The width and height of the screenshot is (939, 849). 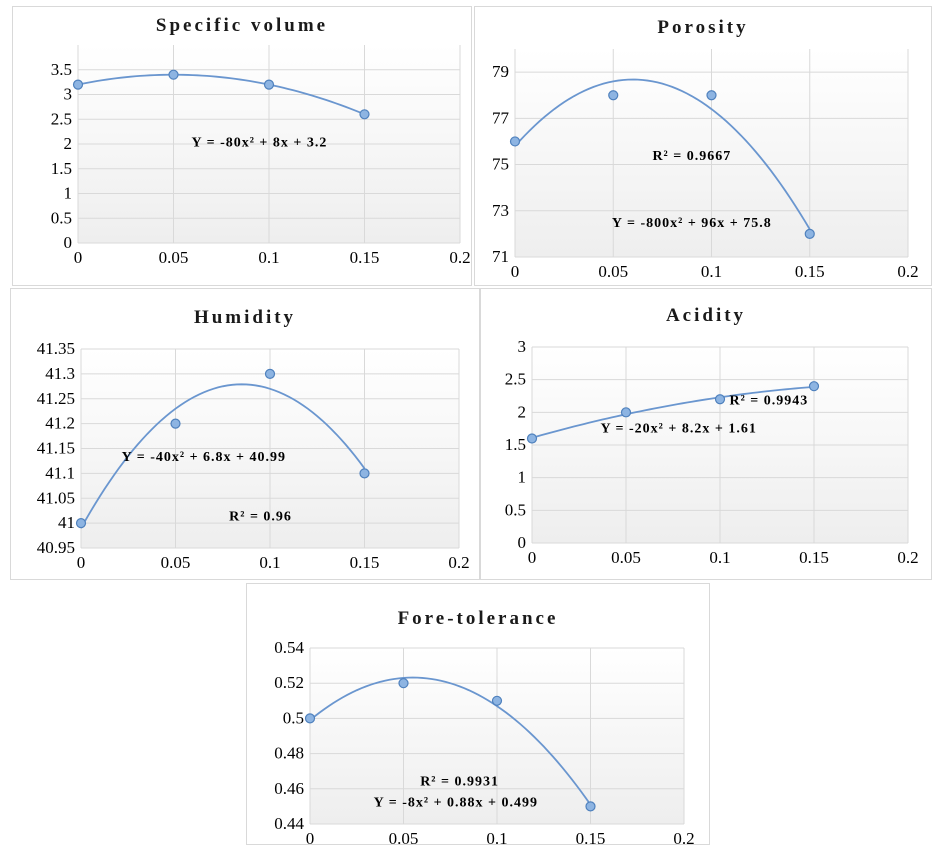 I want to click on annotation-label: R² = 0.9667, so click(x=691, y=156).